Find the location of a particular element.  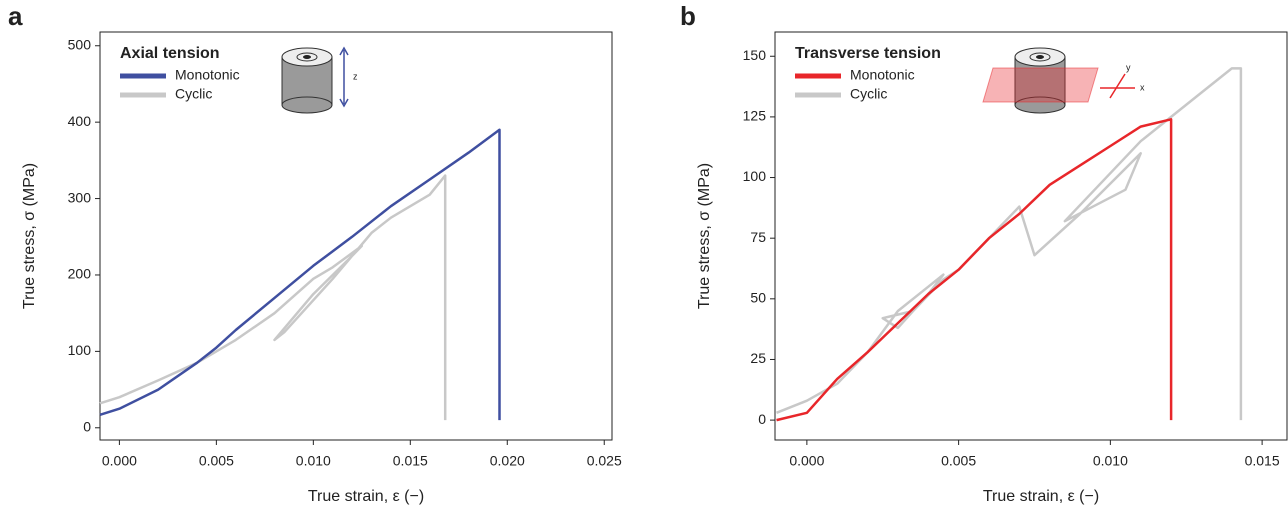

y-tick-label: 500 is located at coordinates (80, 44).